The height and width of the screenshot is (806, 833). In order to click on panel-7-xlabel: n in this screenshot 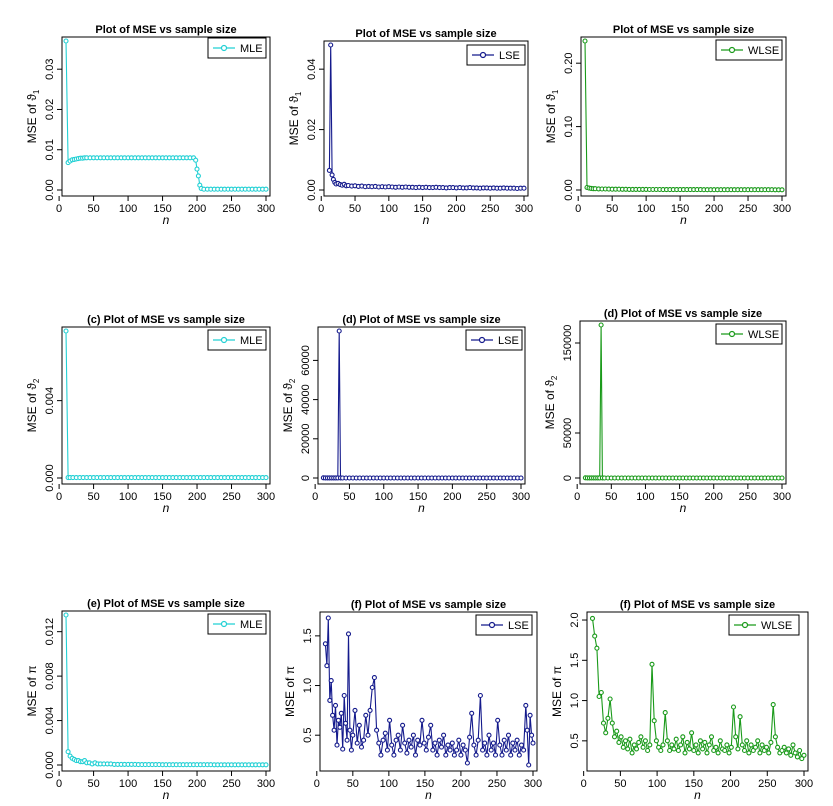, I will do `click(166, 795)`.